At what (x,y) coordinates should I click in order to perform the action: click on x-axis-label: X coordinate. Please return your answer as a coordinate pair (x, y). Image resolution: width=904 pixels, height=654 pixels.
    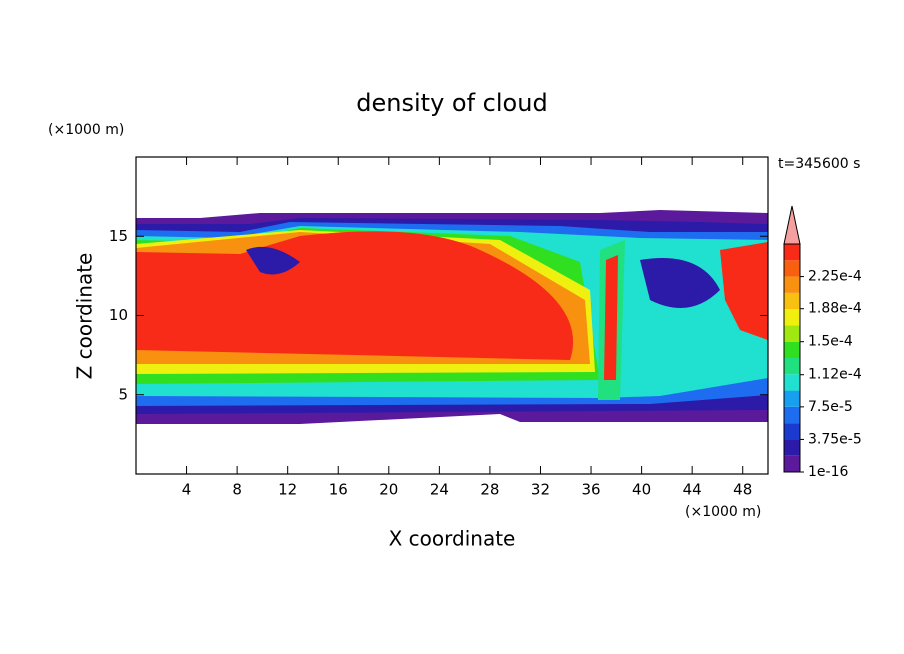
    Looking at the image, I should click on (452, 539).